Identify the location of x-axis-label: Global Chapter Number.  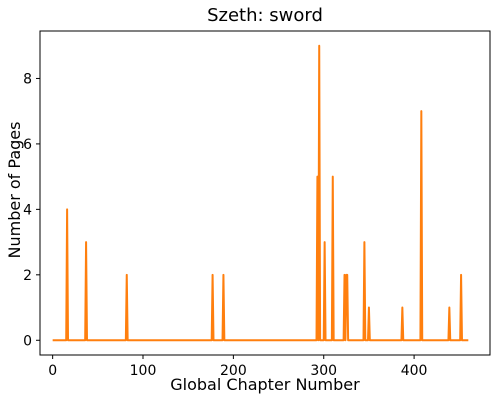
(265, 384).